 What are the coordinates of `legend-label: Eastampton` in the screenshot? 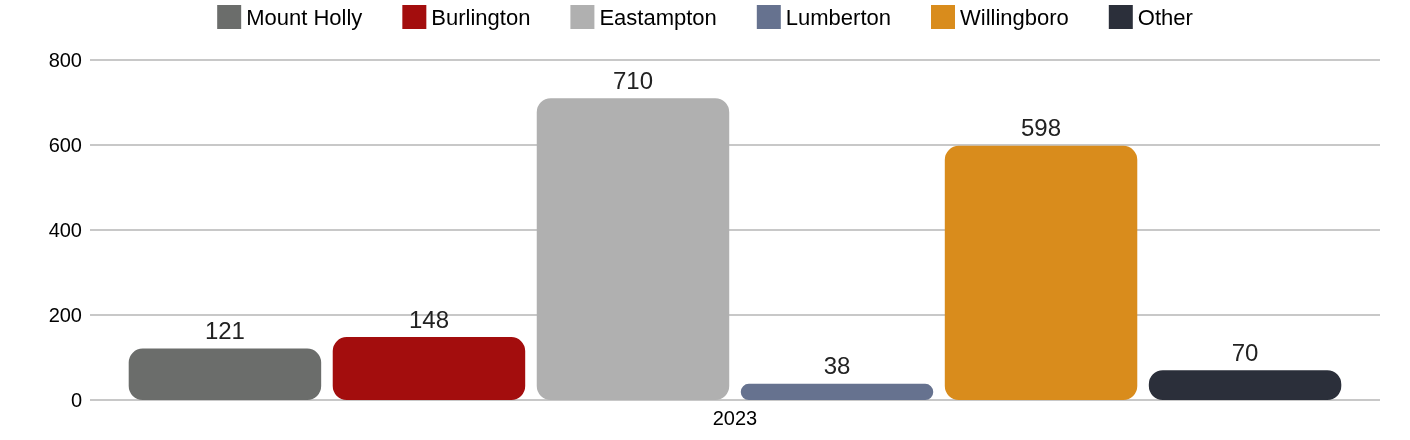 It's located at (658, 17).